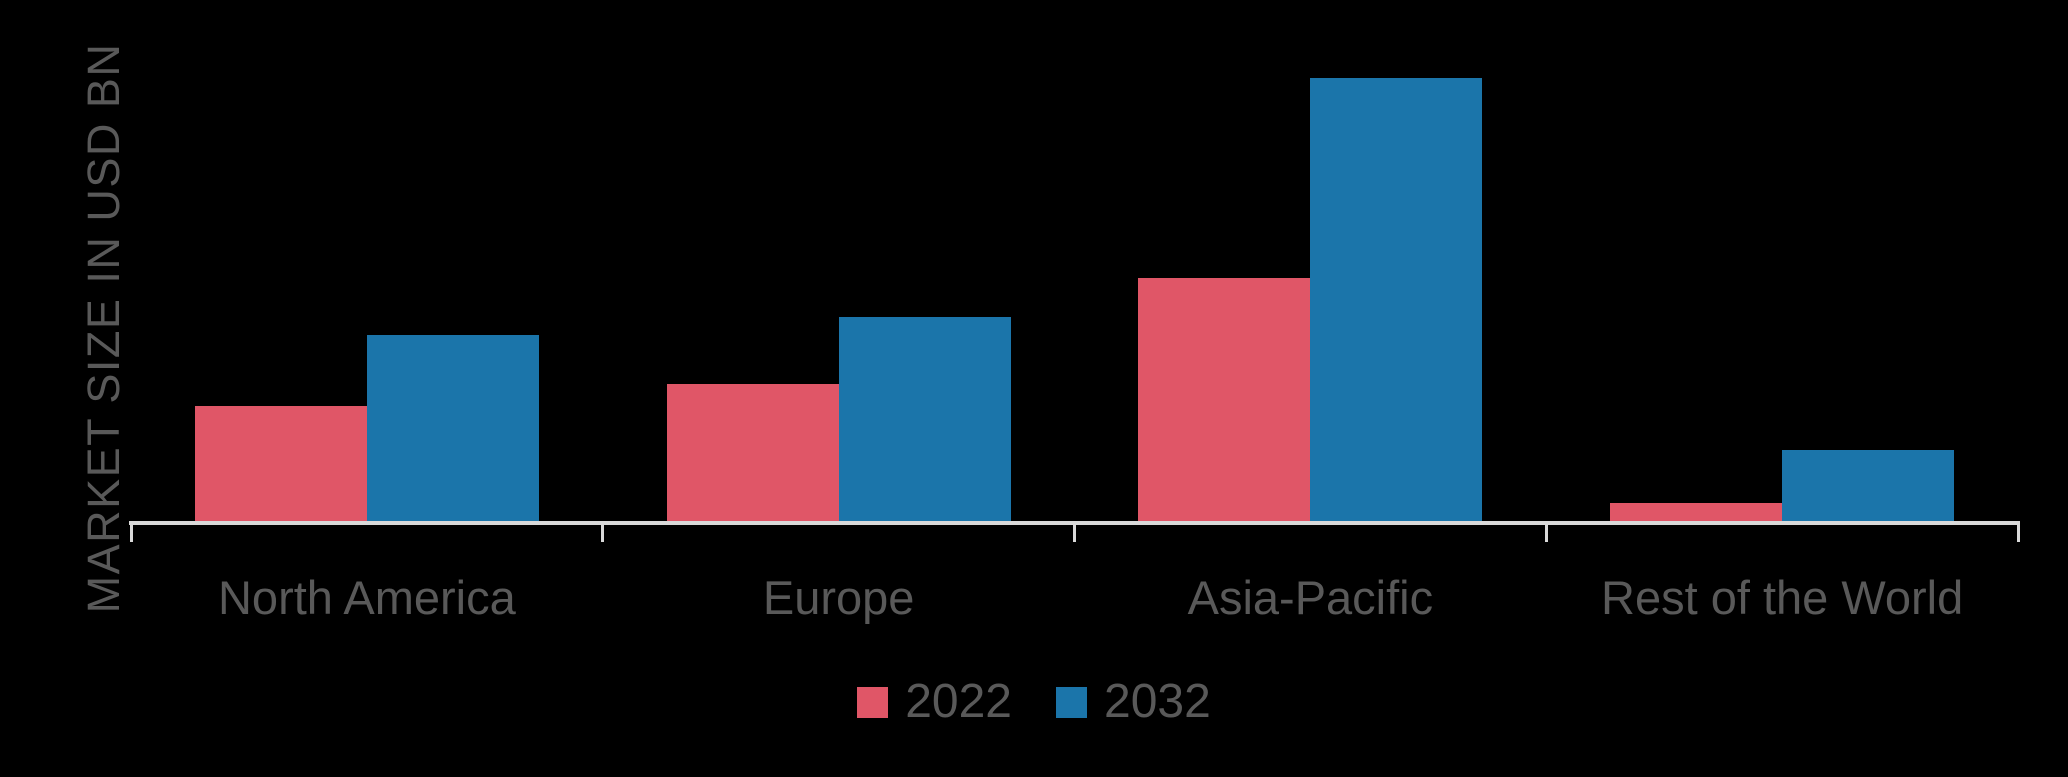  I want to click on x-axis-label-europe: Europe, so click(838, 597).